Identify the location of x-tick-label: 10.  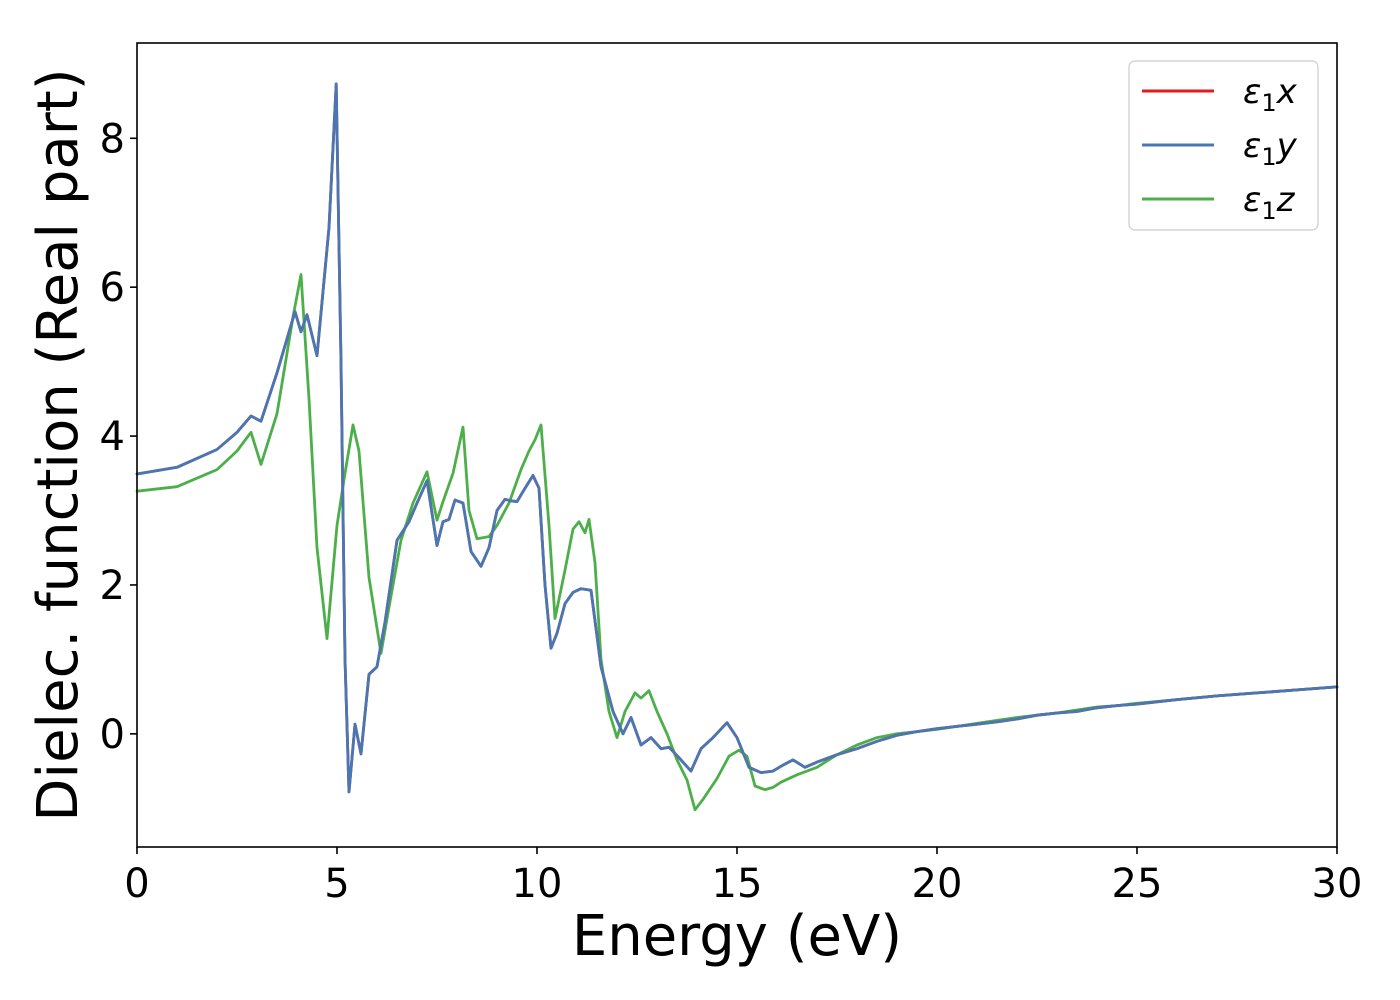
(537, 884).